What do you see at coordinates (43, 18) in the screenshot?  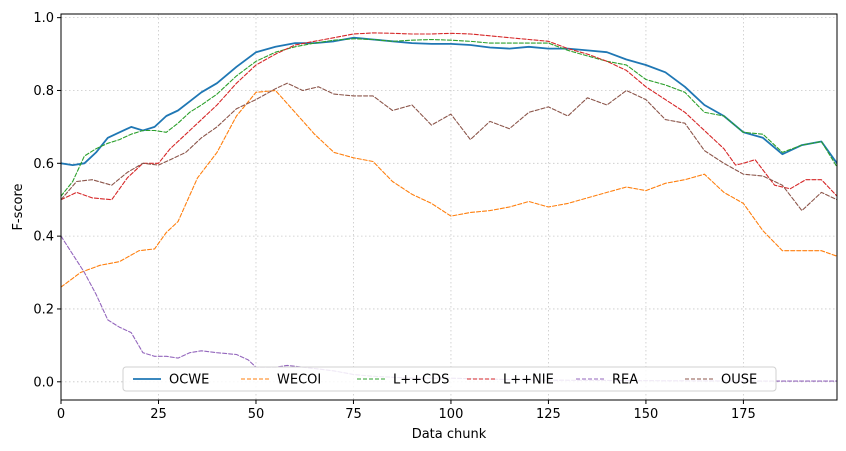 I see `y-tick-label: 1.0` at bounding box center [43, 18].